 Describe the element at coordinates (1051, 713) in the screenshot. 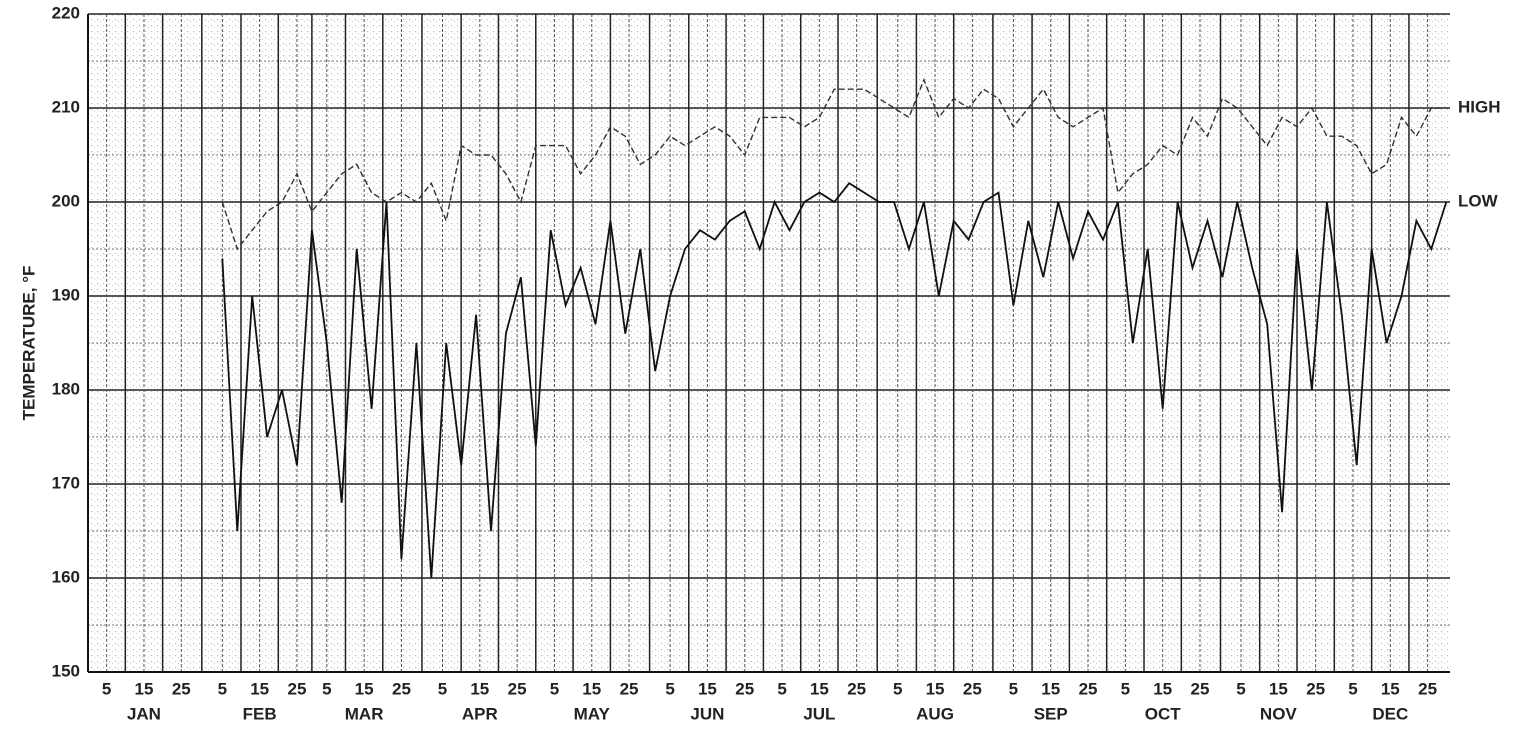

I see `month-label: SEP` at that location.